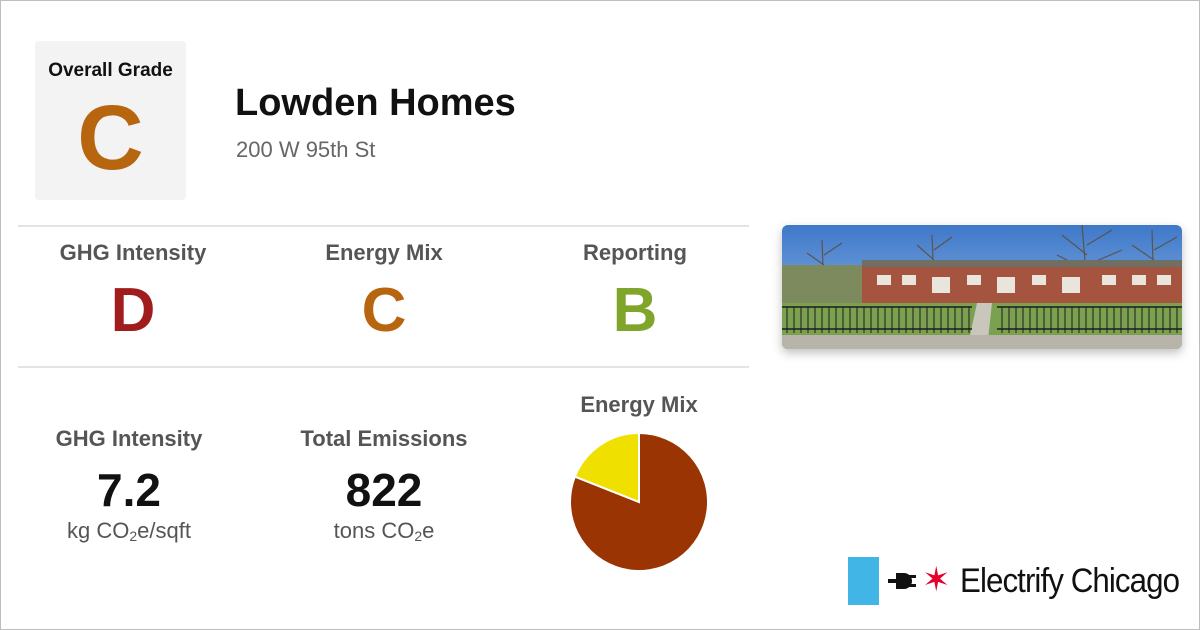  Describe the element at coordinates (133, 310) in the screenshot. I see `grade-letter: D` at that location.